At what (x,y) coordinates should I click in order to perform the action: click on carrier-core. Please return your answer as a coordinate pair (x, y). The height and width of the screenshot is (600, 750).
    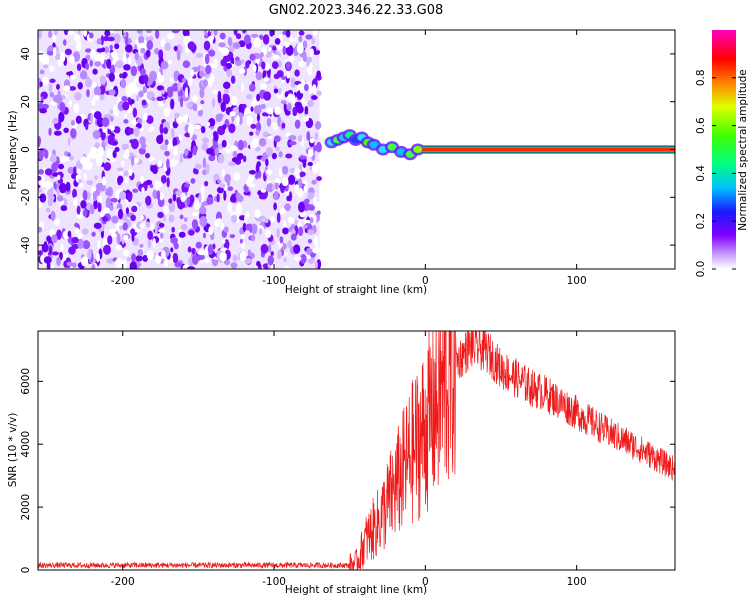
    Looking at the image, I should click on (548, 149).